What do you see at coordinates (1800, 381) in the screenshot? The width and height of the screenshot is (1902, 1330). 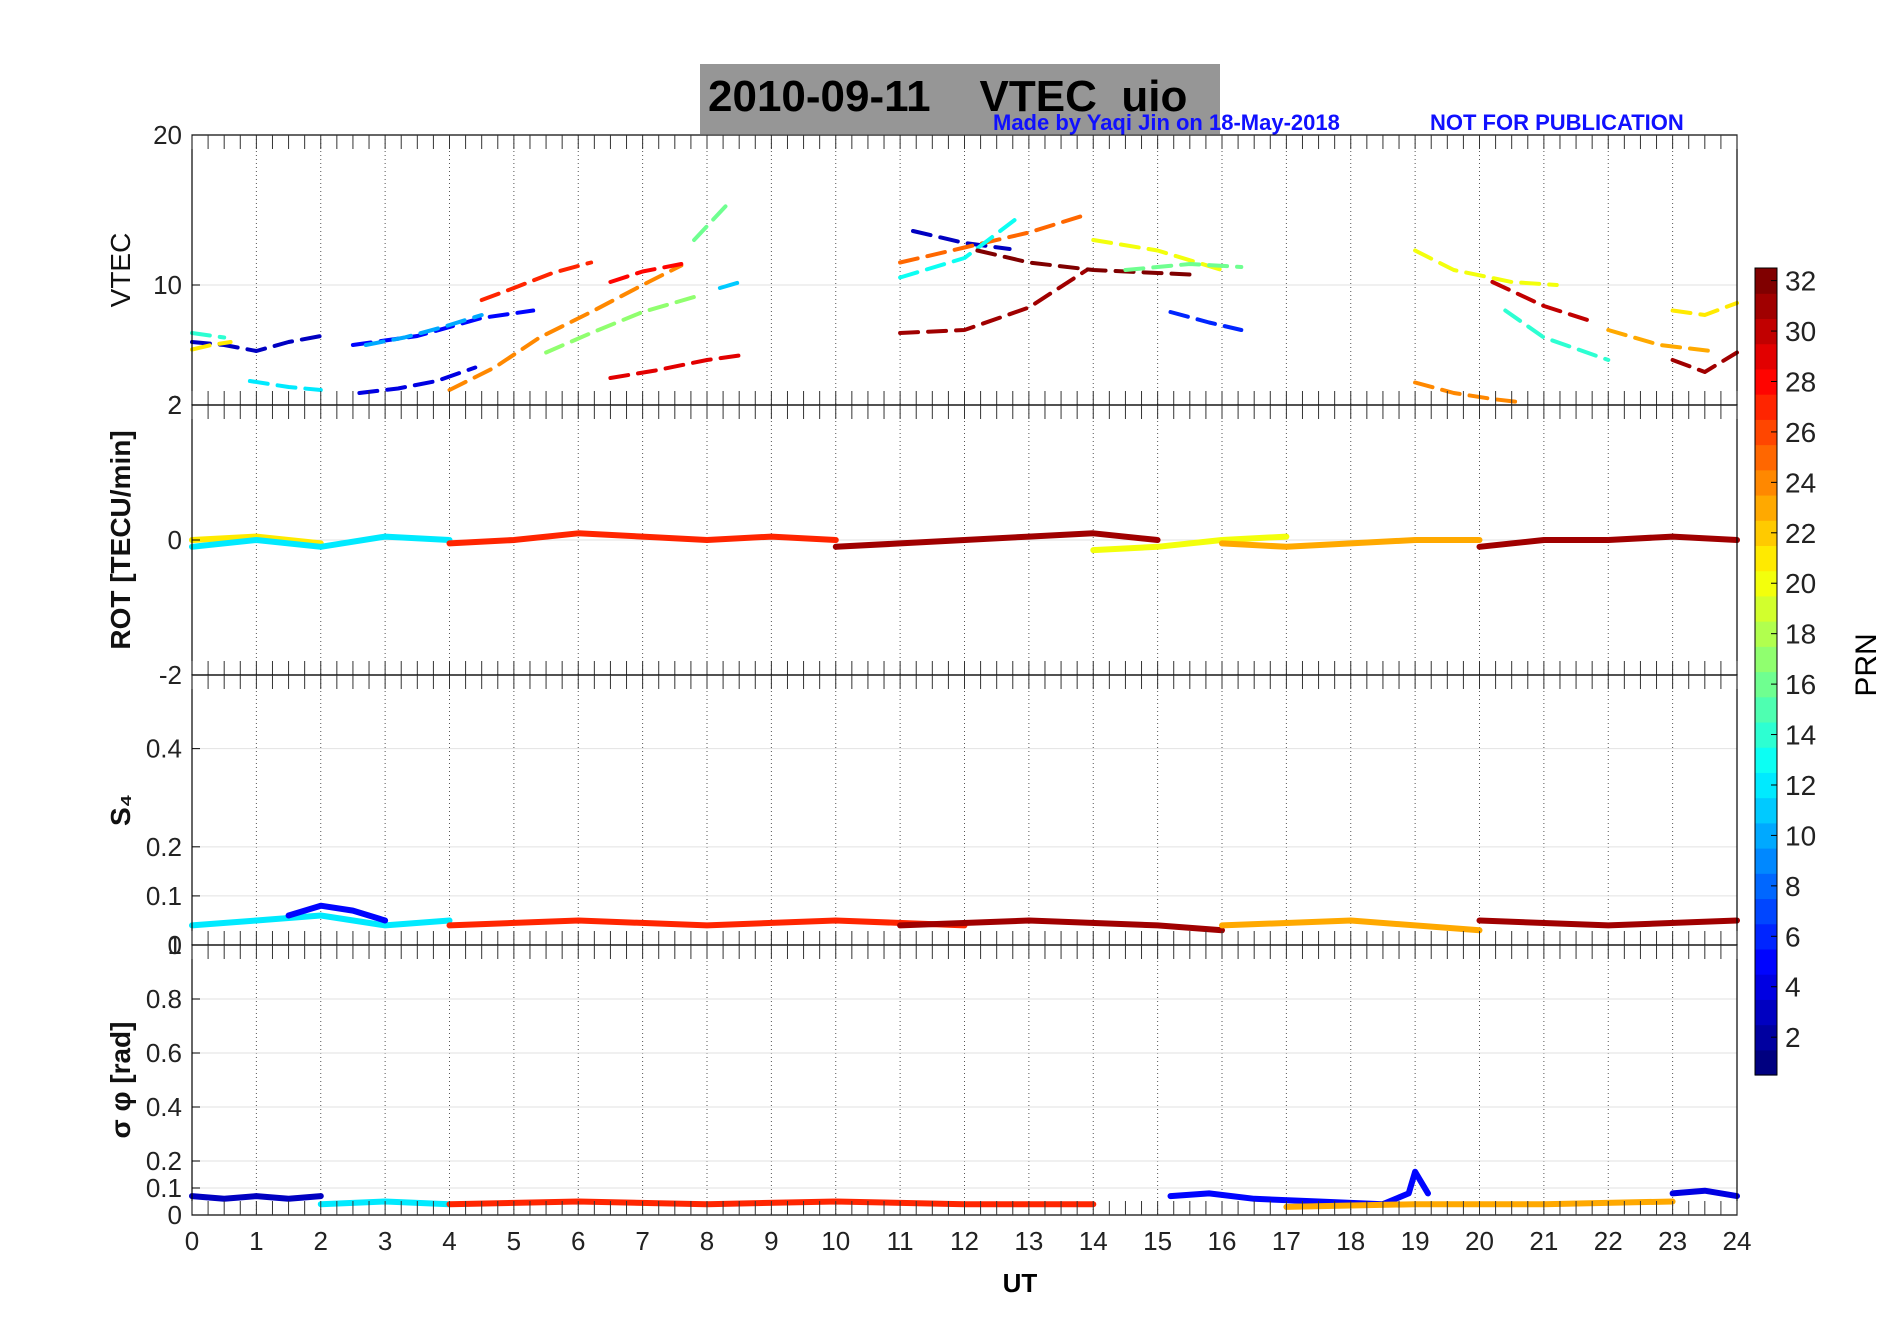 I see `colorbar-tick-label: 28` at bounding box center [1800, 381].